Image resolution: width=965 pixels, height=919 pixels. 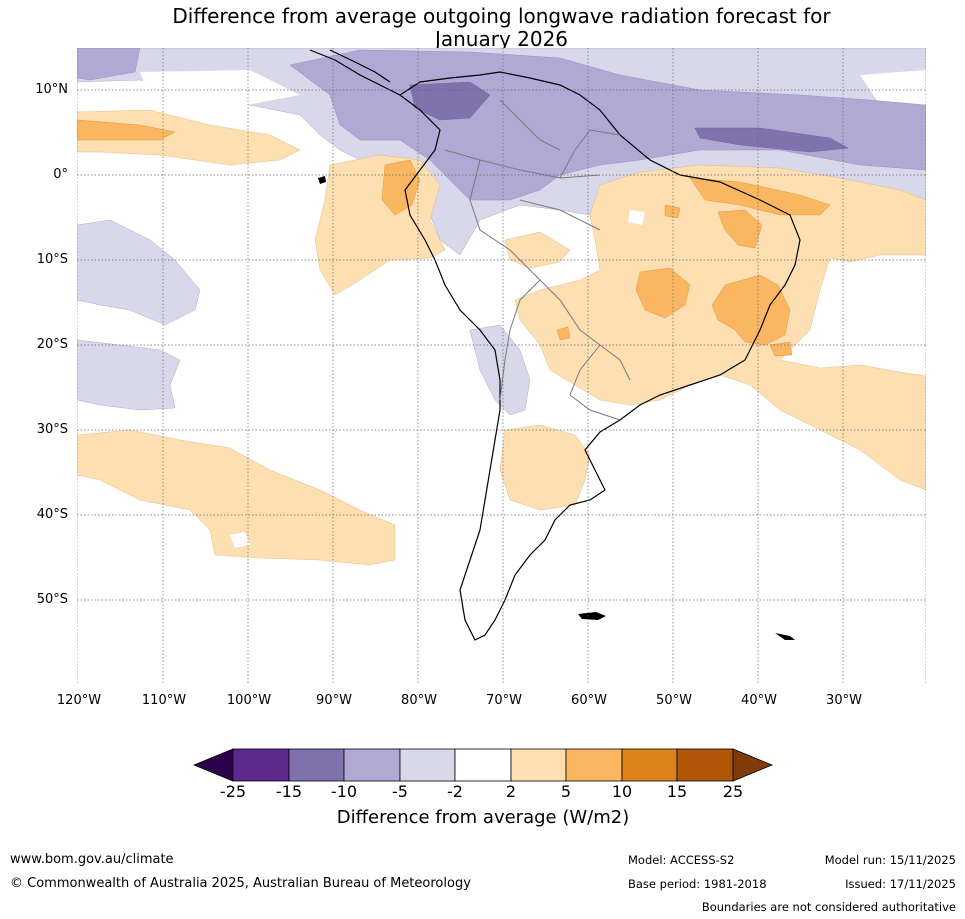 What do you see at coordinates (164, 700) in the screenshot?
I see `lon-label-110w: 110°W` at bounding box center [164, 700].